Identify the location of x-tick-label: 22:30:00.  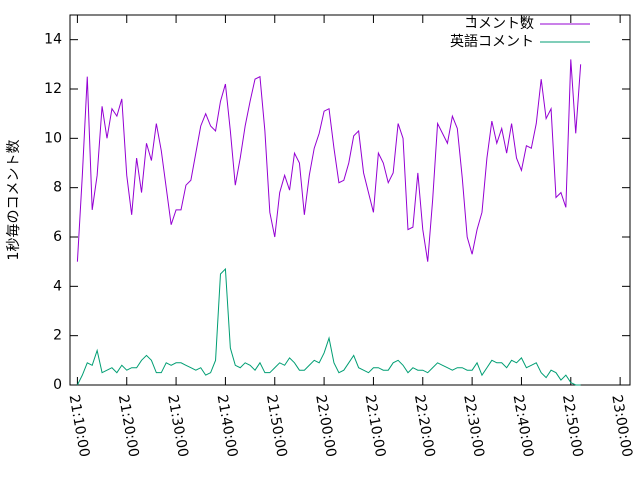
(473, 426).